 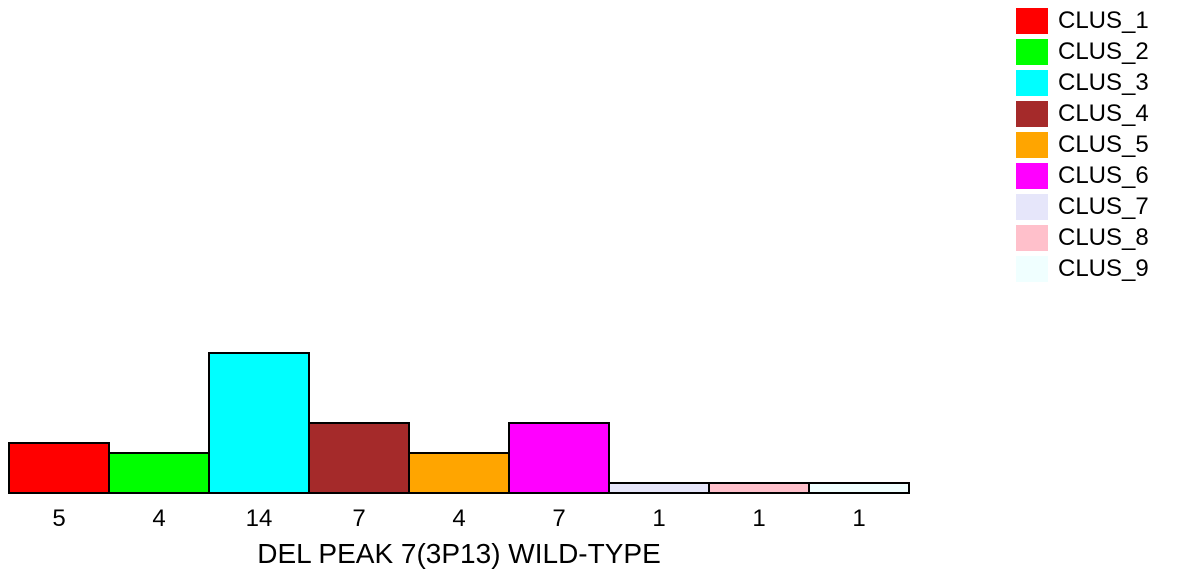 I want to click on legend-item-clus-7: CLUS_7, so click(x=1082, y=206).